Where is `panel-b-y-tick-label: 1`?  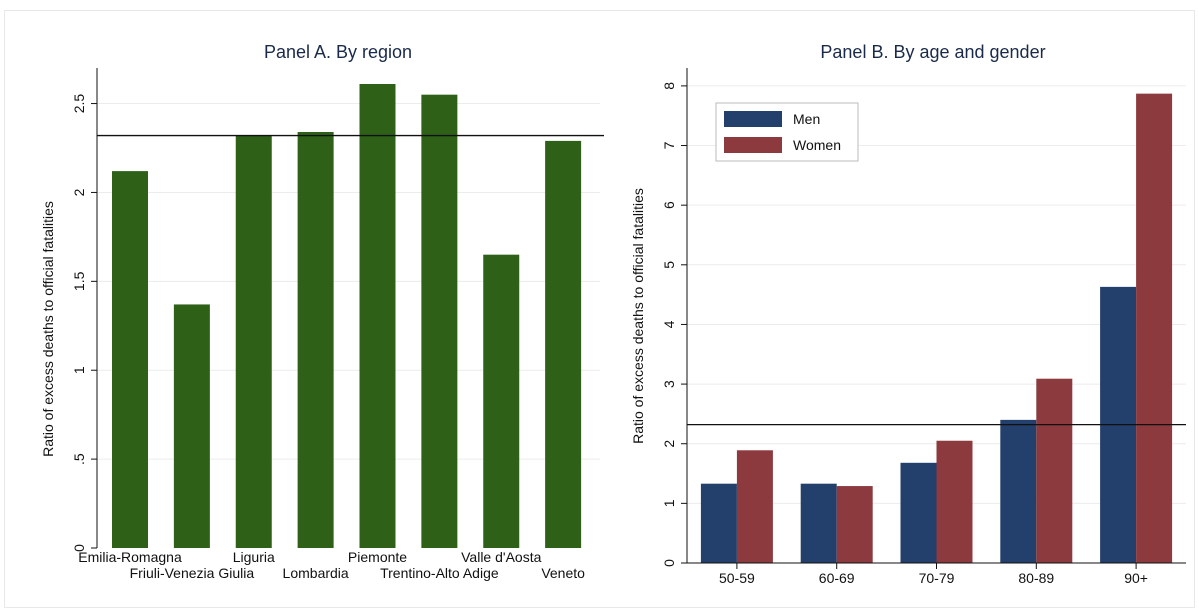
panel-b-y-tick-label: 1 is located at coordinates (669, 503).